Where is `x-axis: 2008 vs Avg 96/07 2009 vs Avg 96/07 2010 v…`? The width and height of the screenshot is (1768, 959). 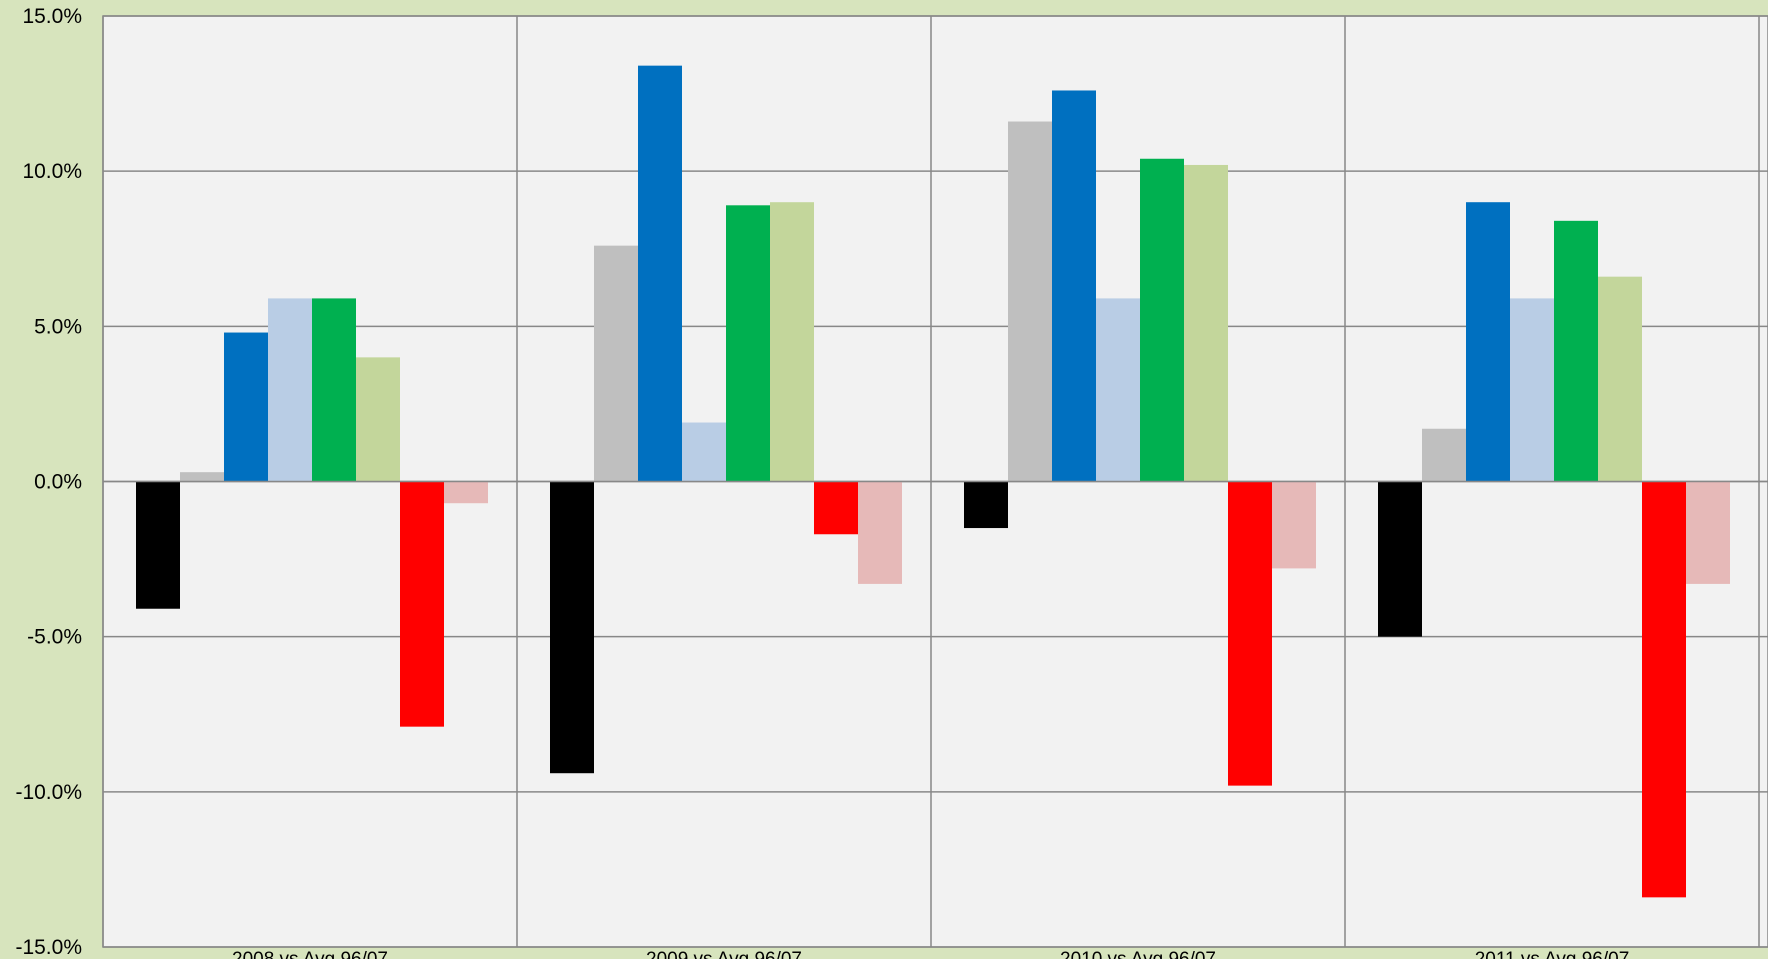
x-axis: 2008 vs Avg 96/07 2009 vs Avg 96/07 2010 v… is located at coordinates (930, 954).